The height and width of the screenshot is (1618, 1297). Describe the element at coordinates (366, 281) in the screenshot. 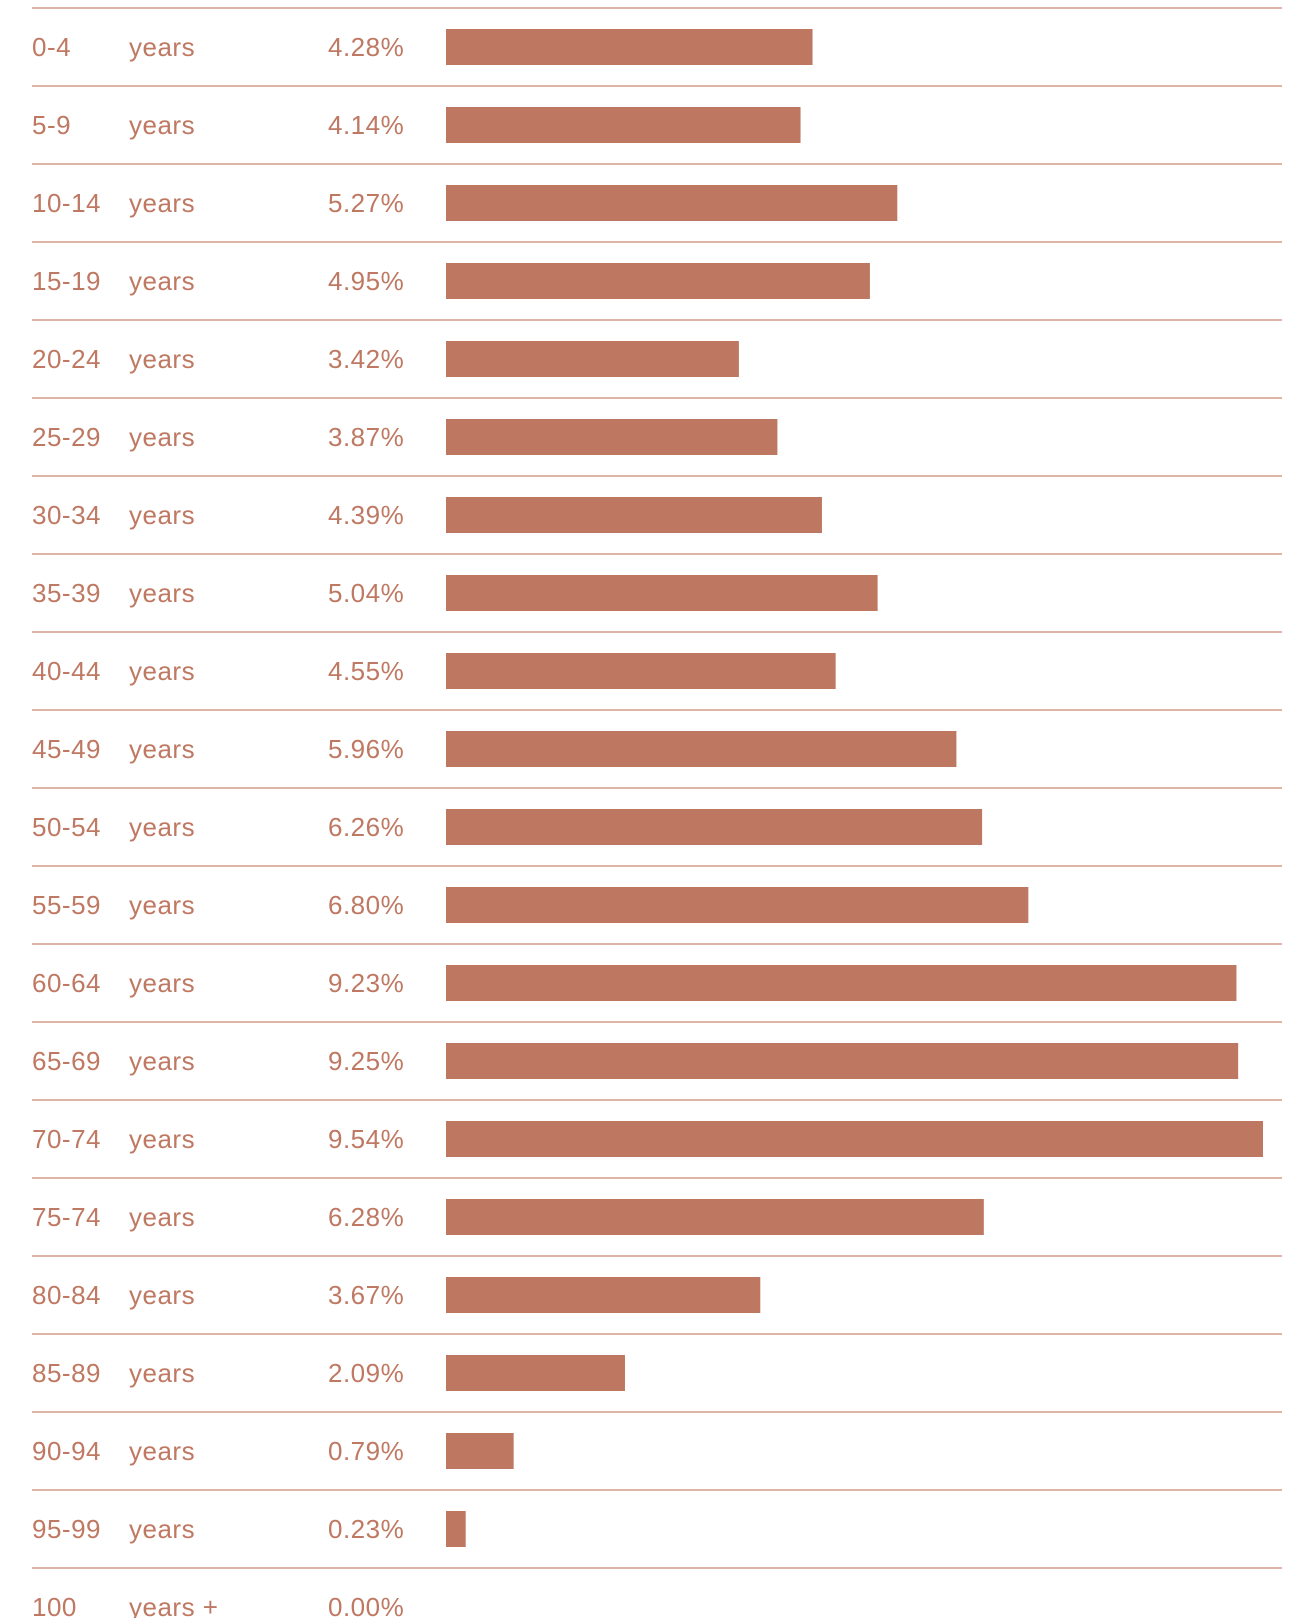

I see `percentage-label: 4.95%` at that location.